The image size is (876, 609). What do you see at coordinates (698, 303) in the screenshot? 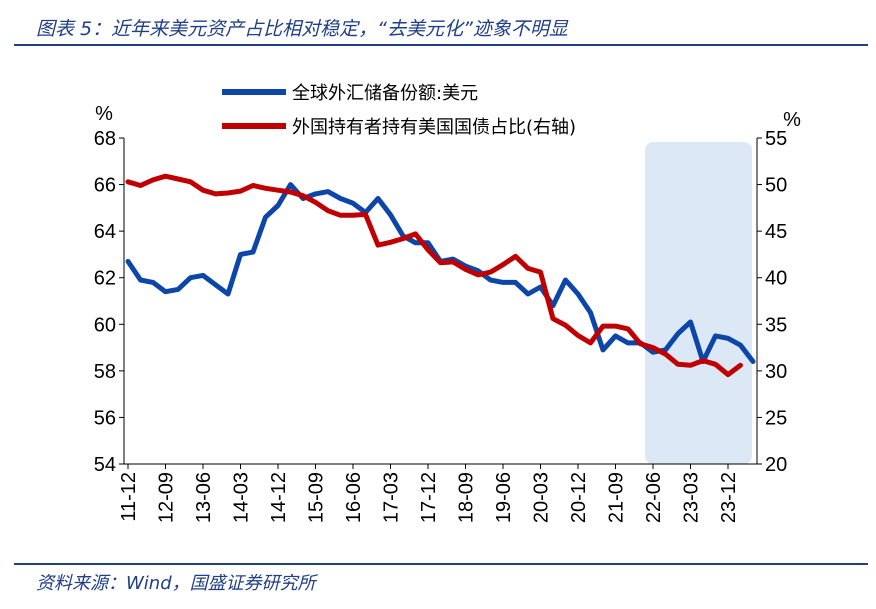
I see `highlight-region` at bounding box center [698, 303].